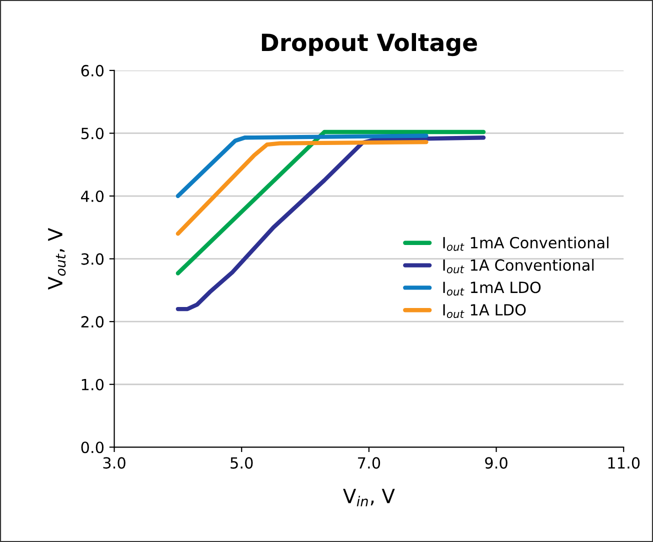 The width and height of the screenshot is (653, 542). I want to click on y-tick-label: 5.0, so click(92, 134).